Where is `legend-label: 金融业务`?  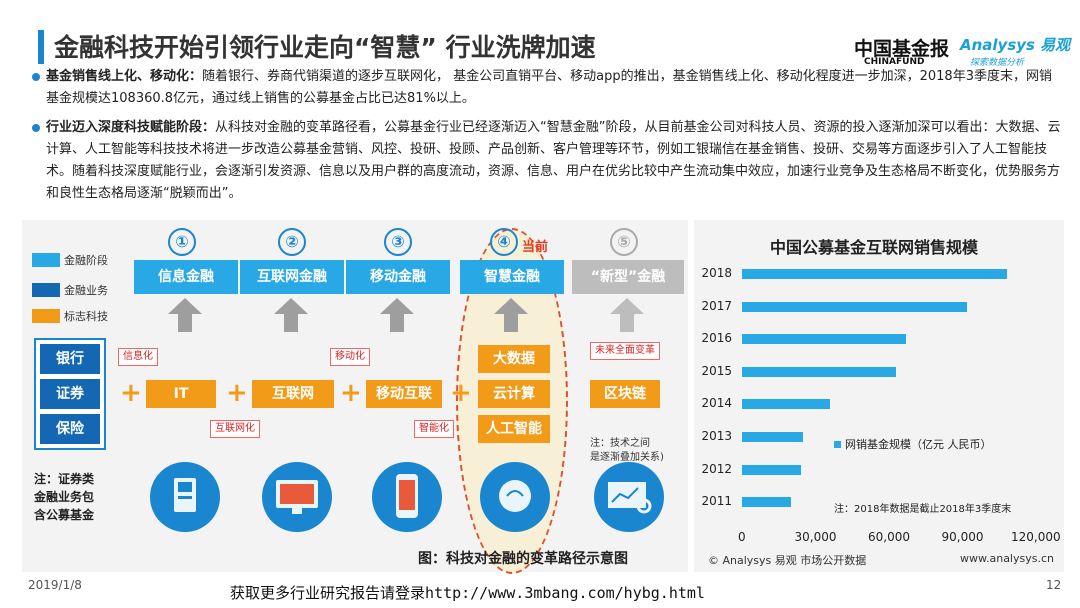 legend-label: 金融业务 is located at coordinates (86, 290).